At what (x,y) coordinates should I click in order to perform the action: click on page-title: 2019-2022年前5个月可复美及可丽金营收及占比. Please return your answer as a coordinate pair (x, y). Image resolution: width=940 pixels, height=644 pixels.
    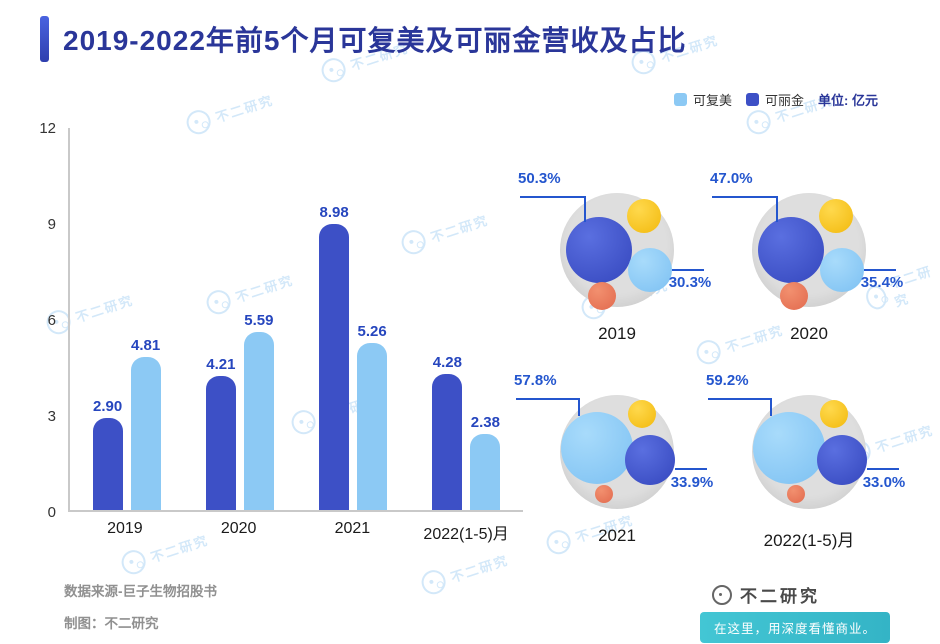
    Looking at the image, I should click on (375, 40).